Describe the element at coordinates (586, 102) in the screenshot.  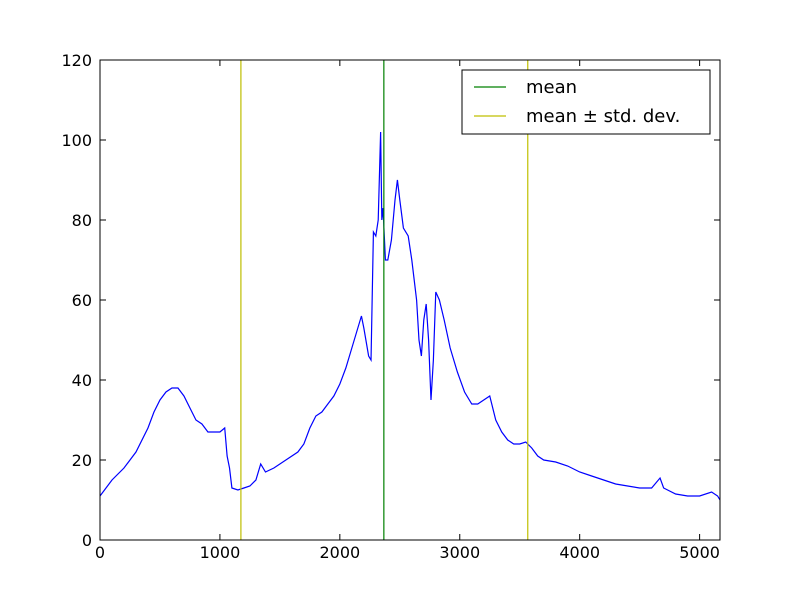
I see `legend-box` at that location.